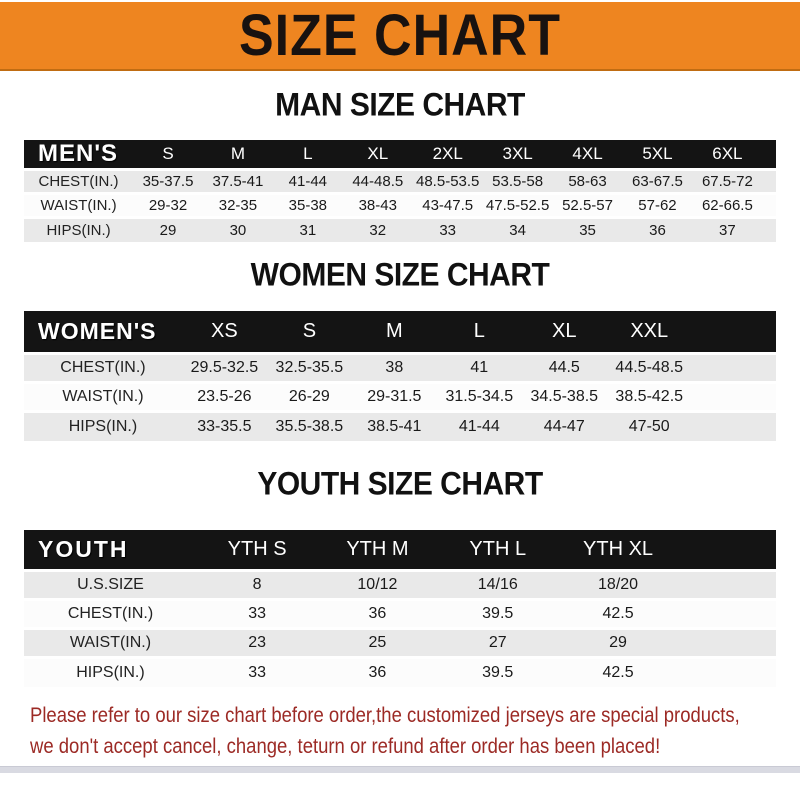 The height and width of the screenshot is (800, 800). What do you see at coordinates (309, 367) in the screenshot?
I see `cell-value: 32.5-35.5` at bounding box center [309, 367].